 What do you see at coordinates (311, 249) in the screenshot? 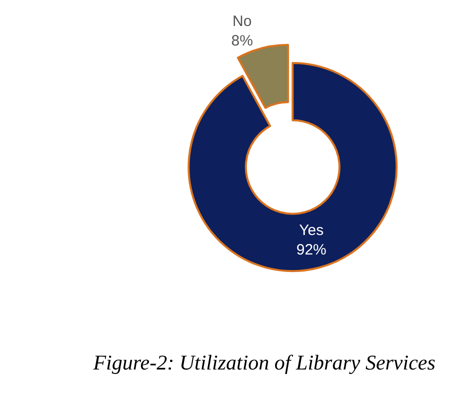
I see `data-label: 92%` at bounding box center [311, 249].